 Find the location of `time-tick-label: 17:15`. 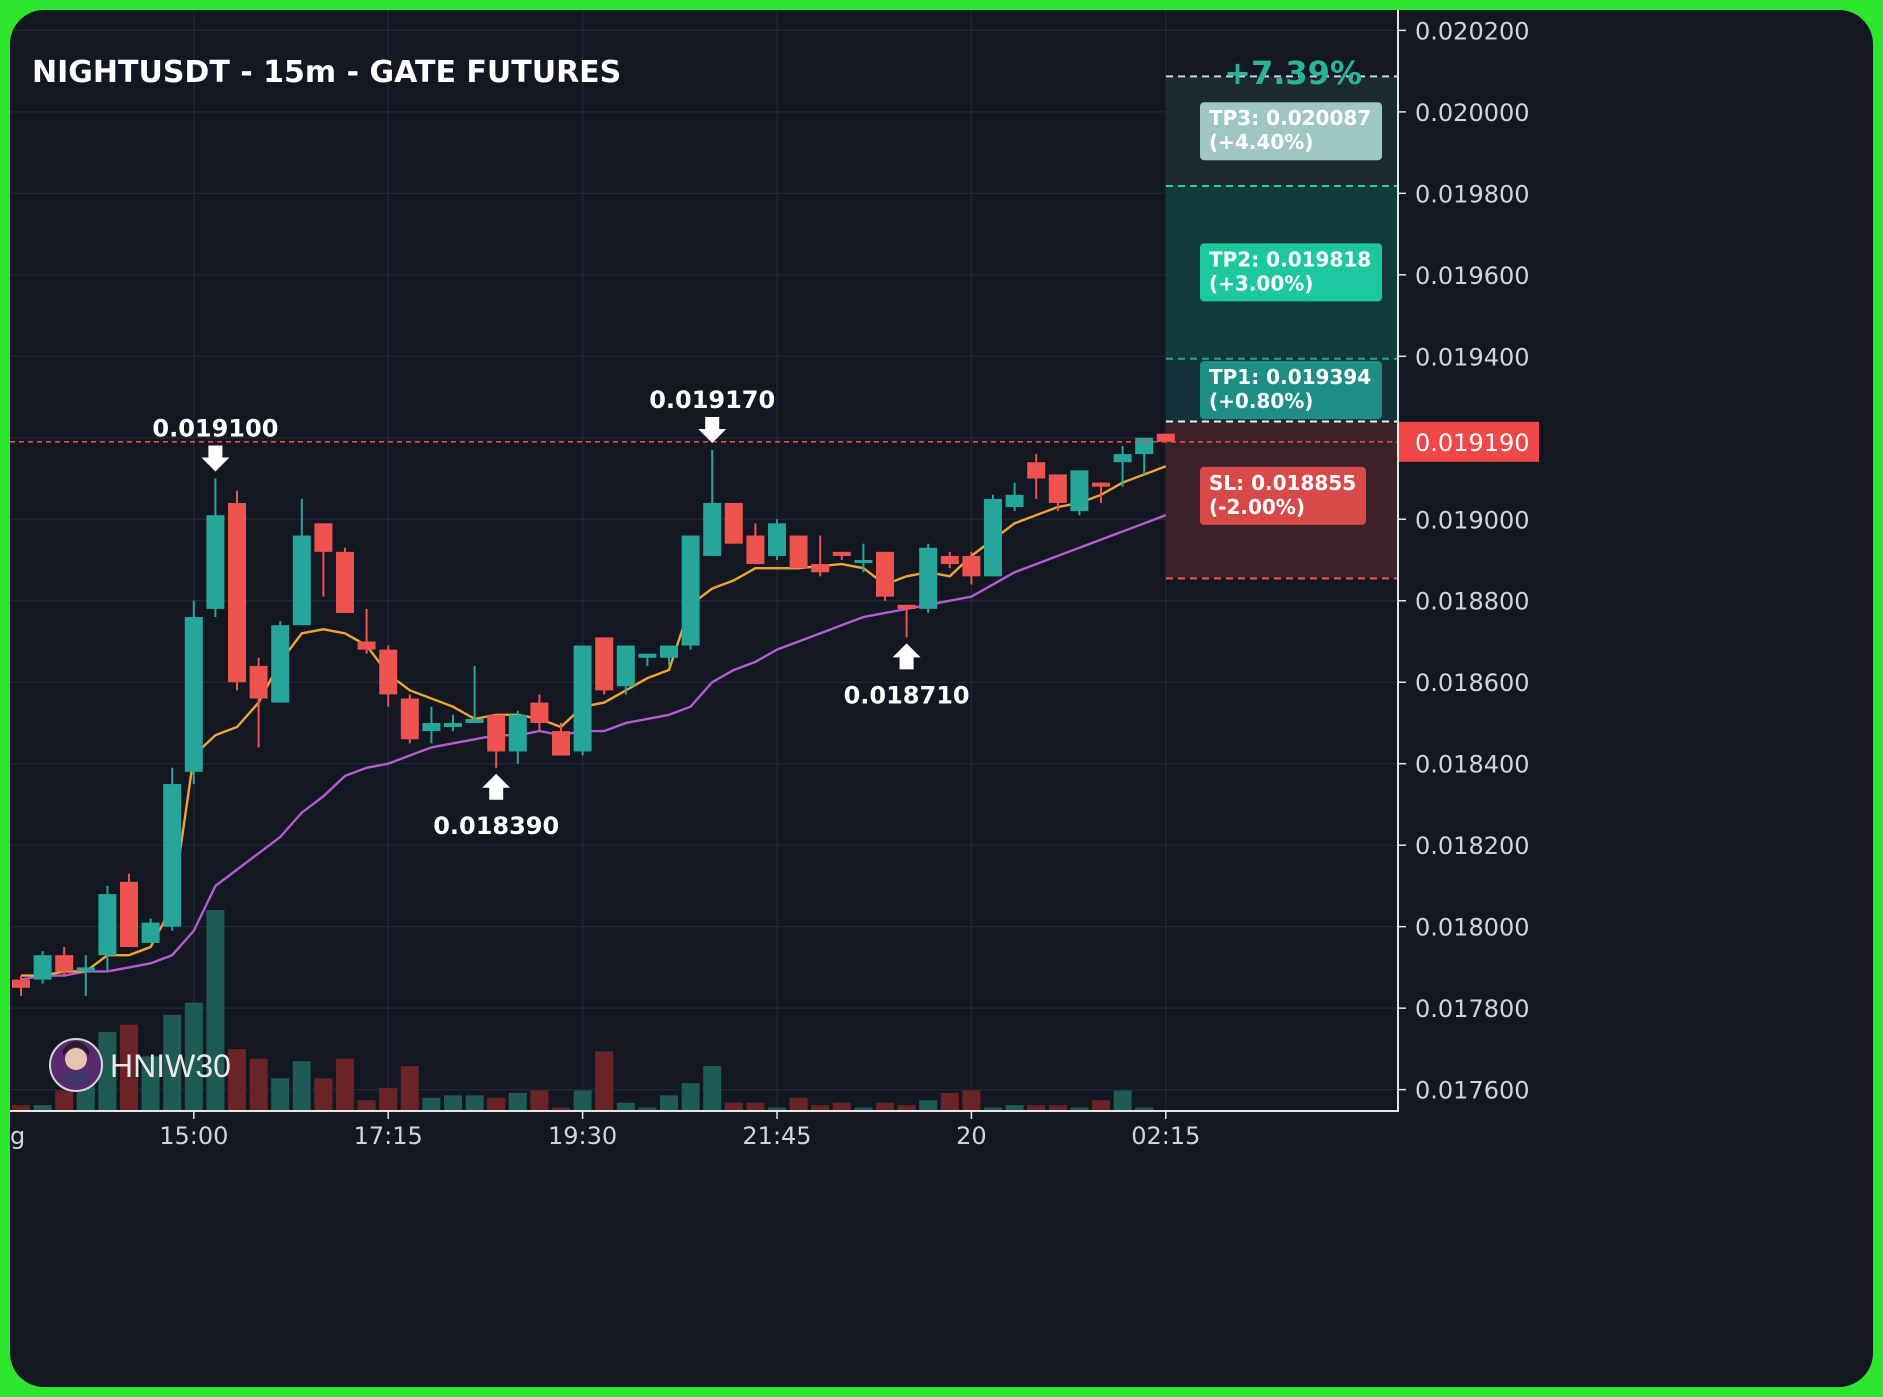

time-tick-label: 17:15 is located at coordinates (388, 1136).